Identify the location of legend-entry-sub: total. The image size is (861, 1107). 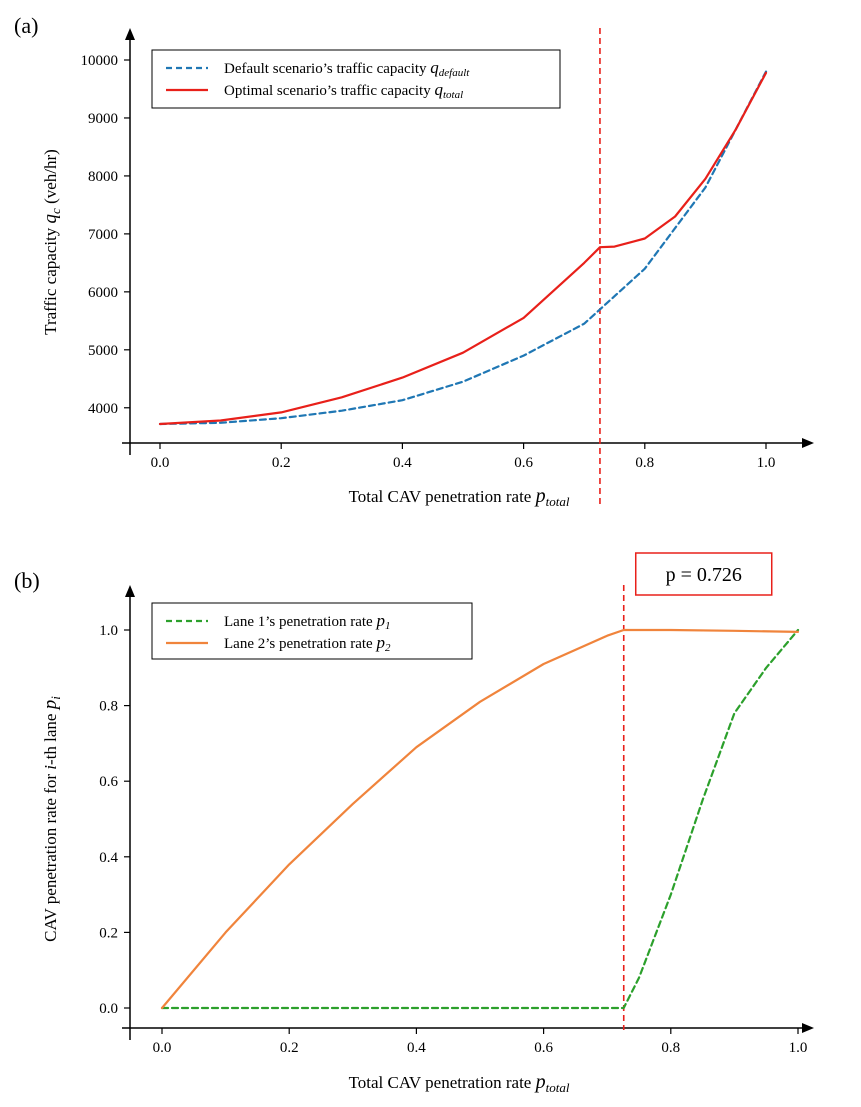
(453, 95).